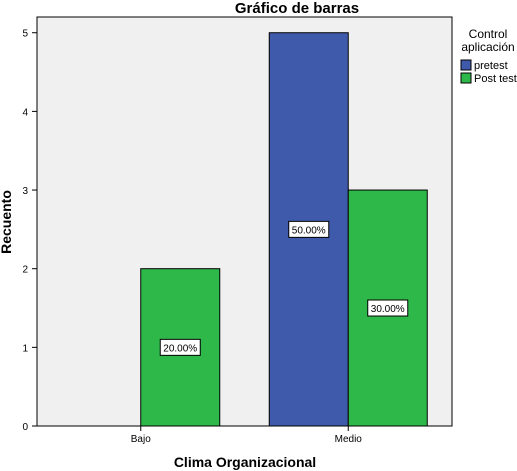  I want to click on data-labels-group: 20.00% 50.00% 30.00%, so click(284, 288).